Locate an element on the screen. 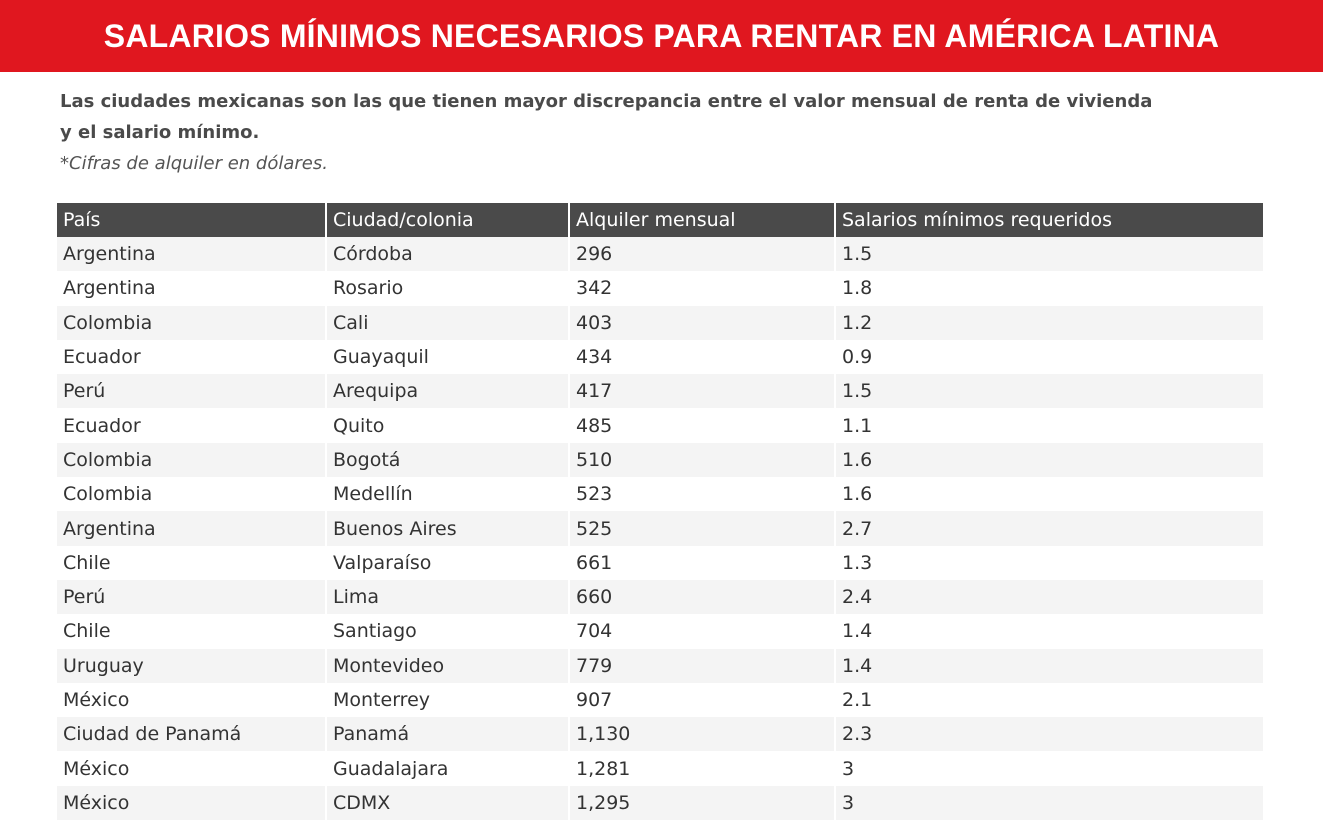 The width and height of the screenshot is (1323, 840). table-row: Ciudad de Panamá Panamá 1,130 2.3 is located at coordinates (660, 734).